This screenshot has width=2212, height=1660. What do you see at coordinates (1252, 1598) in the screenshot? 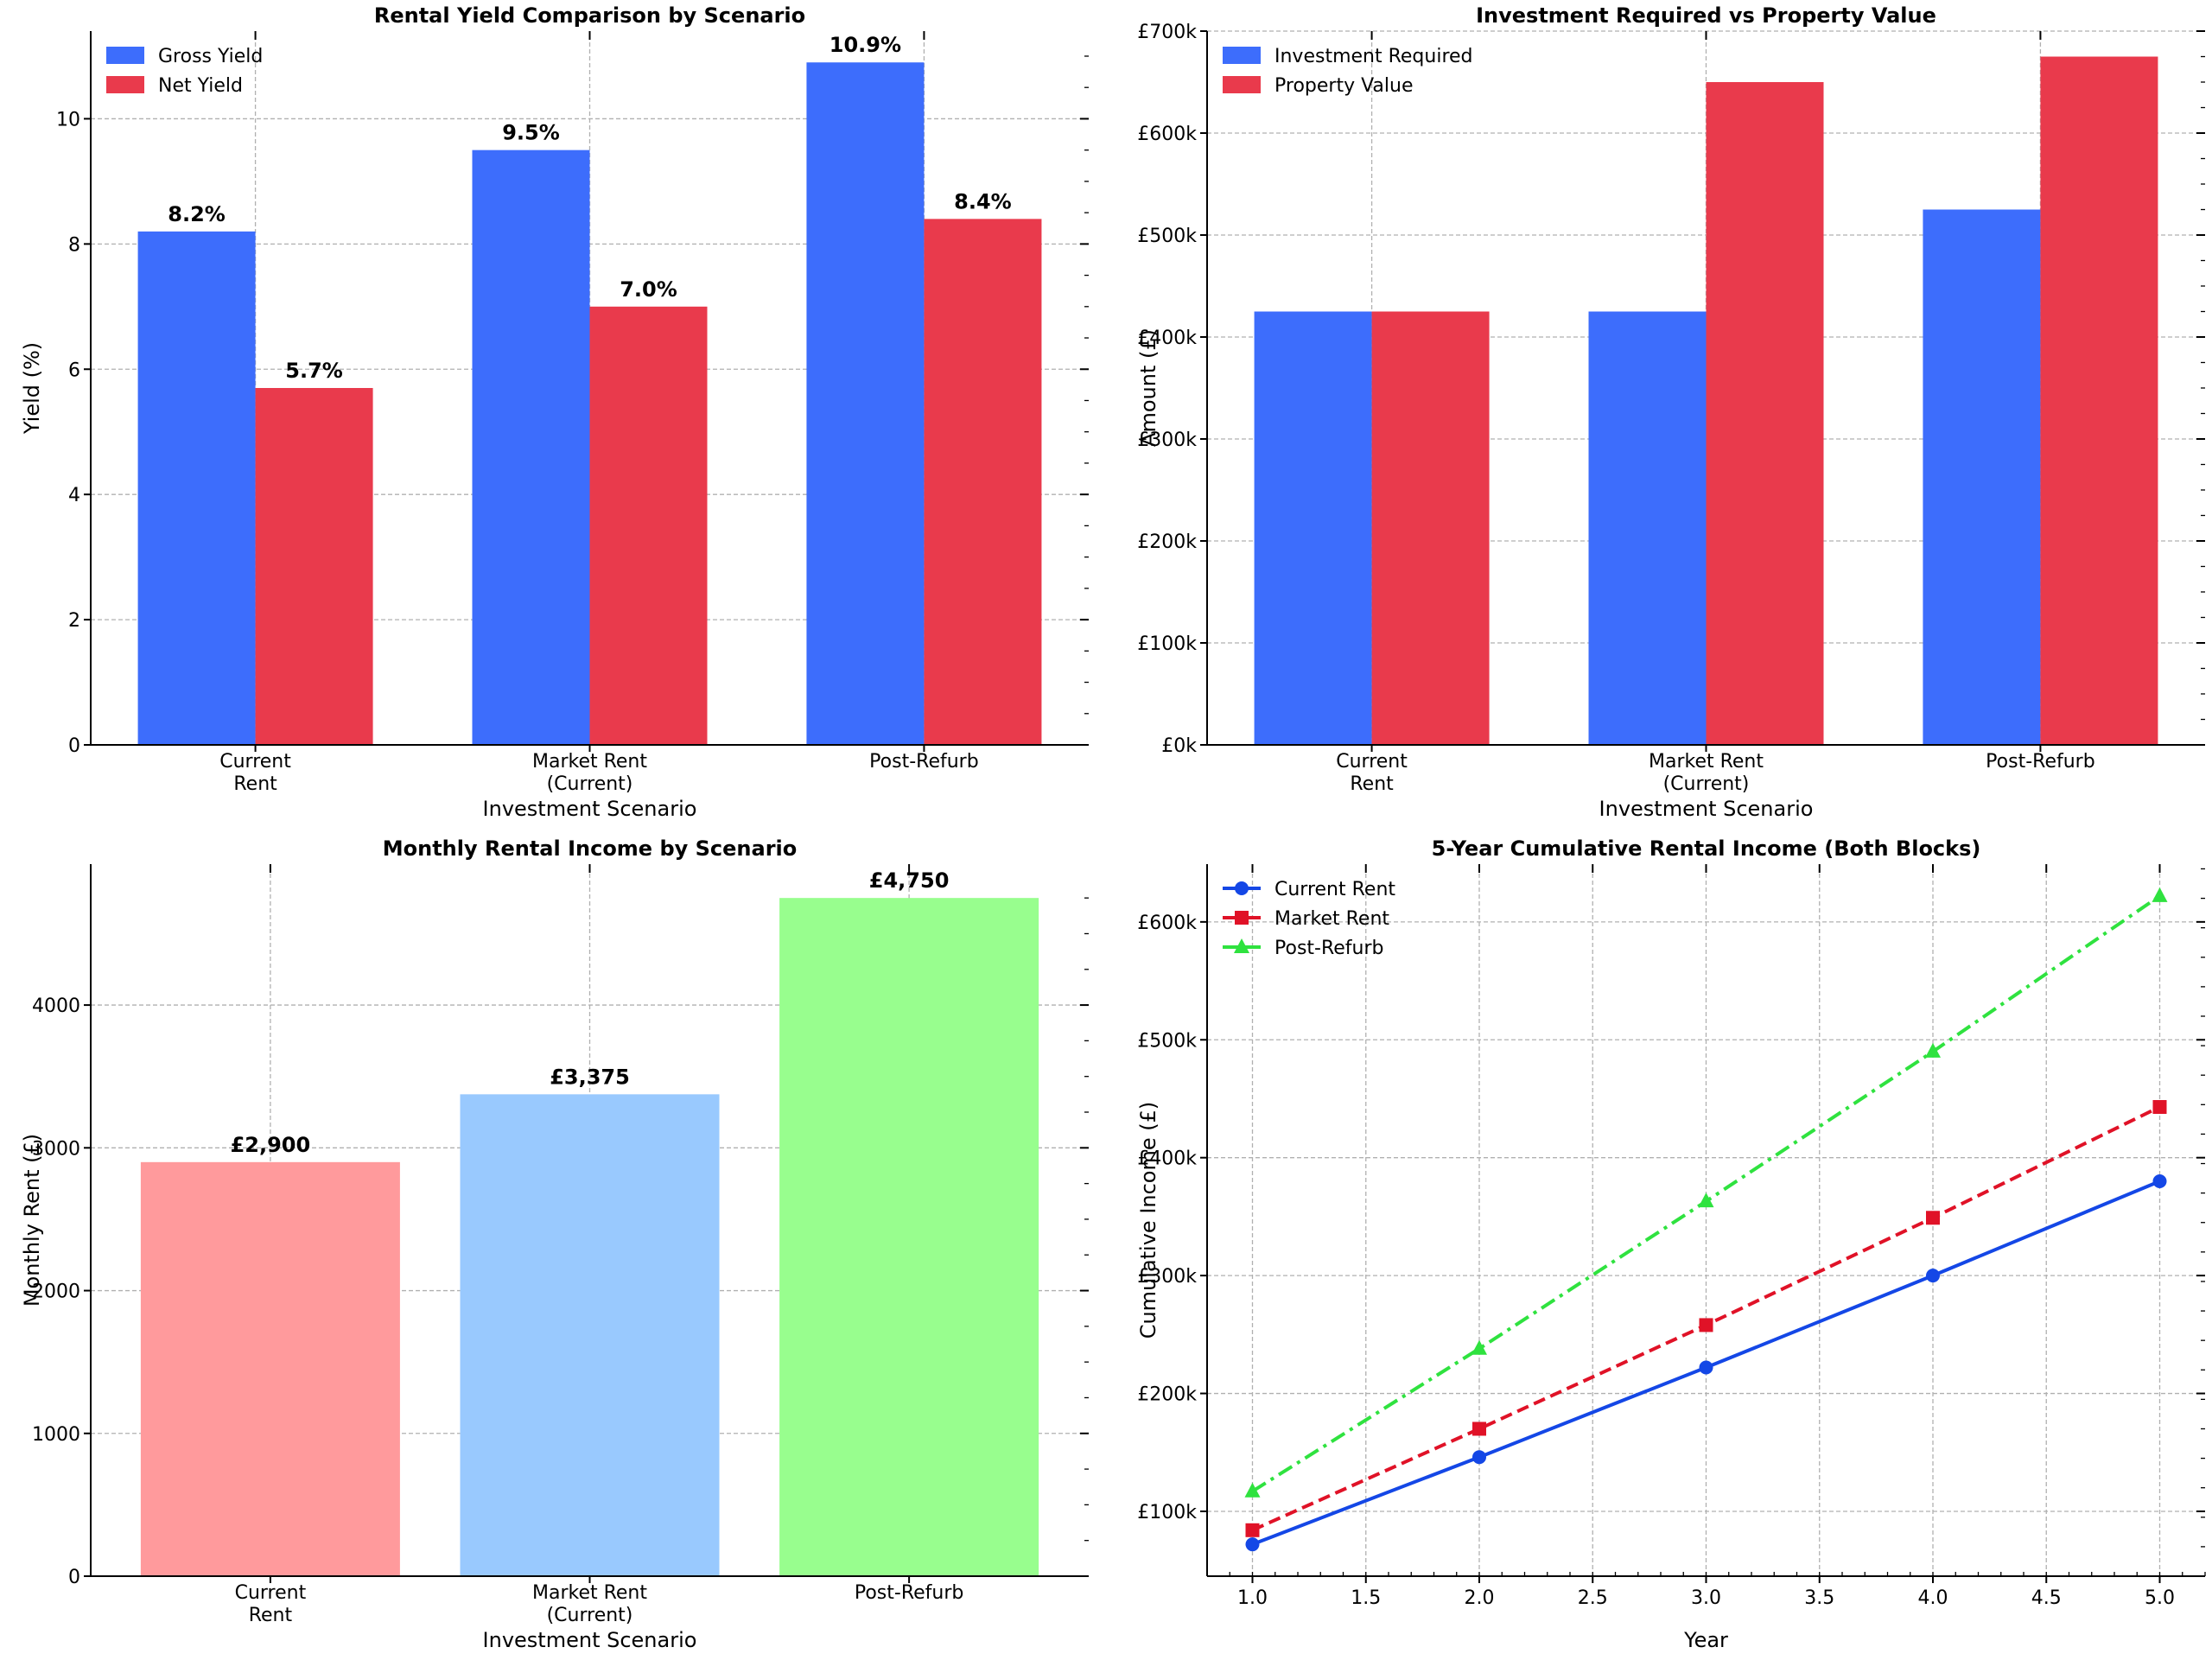
I see `x-tick-label: 1.0` at bounding box center [1252, 1598].